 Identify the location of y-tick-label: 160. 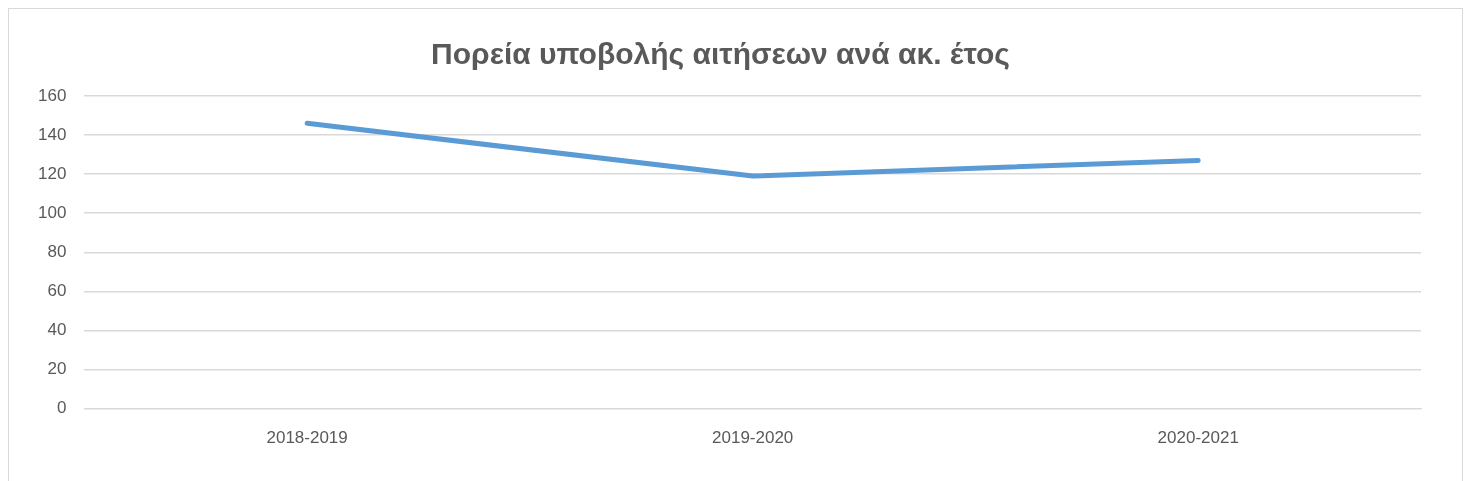
(52, 95).